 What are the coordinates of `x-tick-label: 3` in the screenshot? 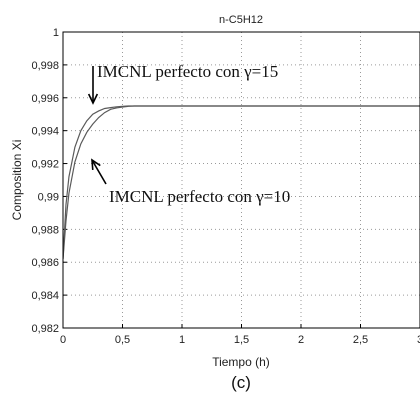 It's located at (418, 340).